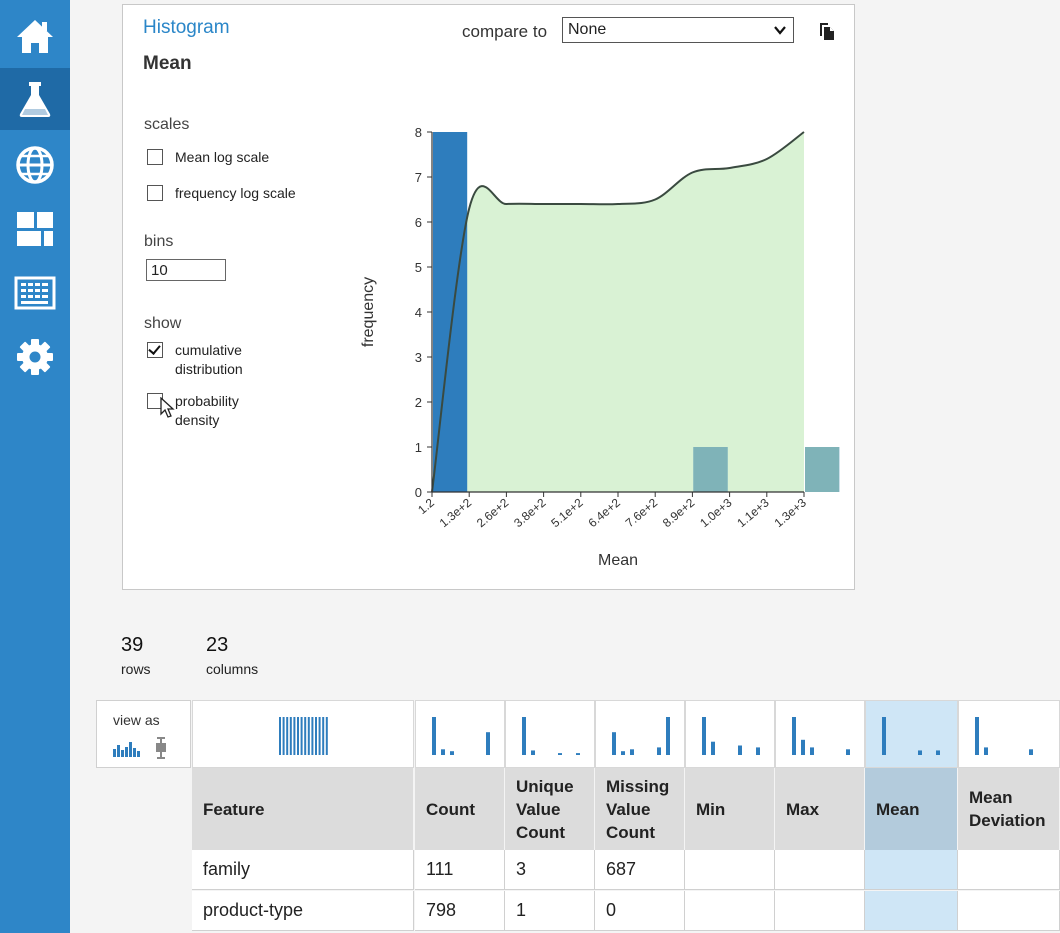 This screenshot has width=1060, height=933. Describe the element at coordinates (605, 512) in the screenshot. I see `x-tick-label: 6.4e+2` at that location.